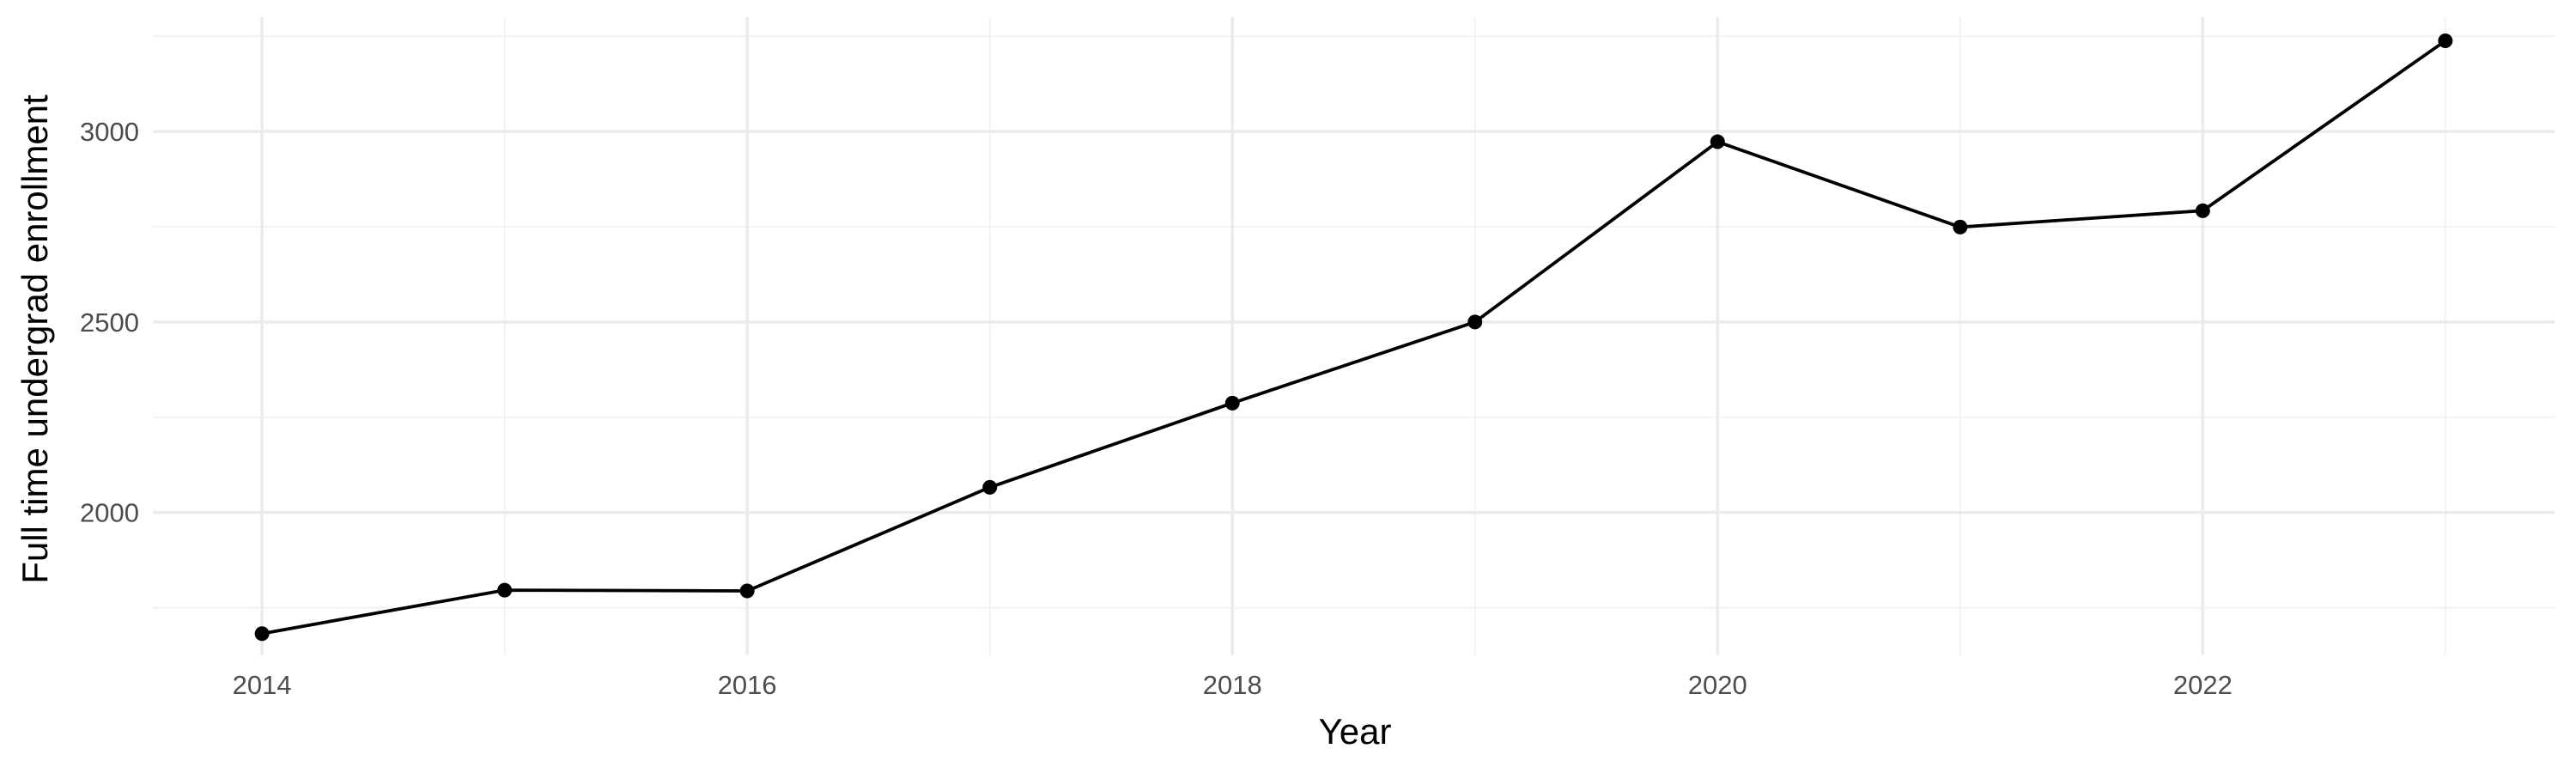 The width and height of the screenshot is (2576, 773). I want to click on y-tick-label: 2500, so click(109, 322).